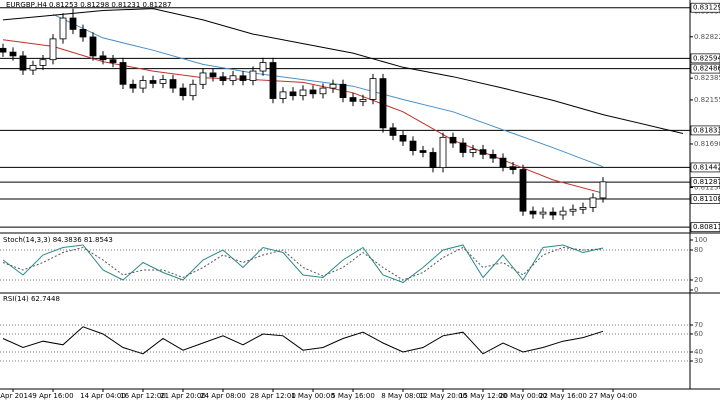 The width and height of the screenshot is (720, 401). I want to click on level-label: 0.81442, so click(706, 167).